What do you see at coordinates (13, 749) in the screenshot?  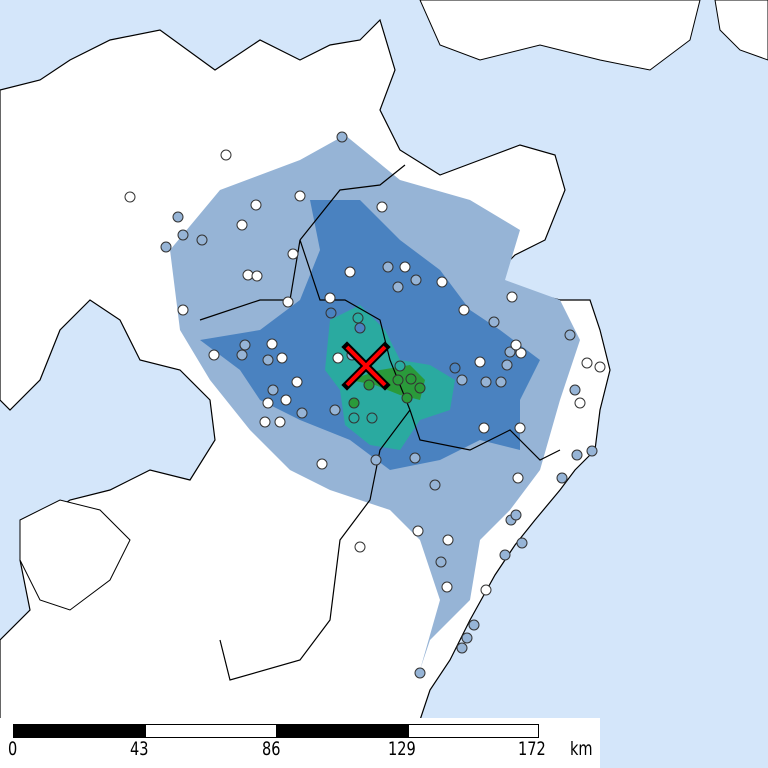 I see `scale-label-0: 0` at bounding box center [13, 749].